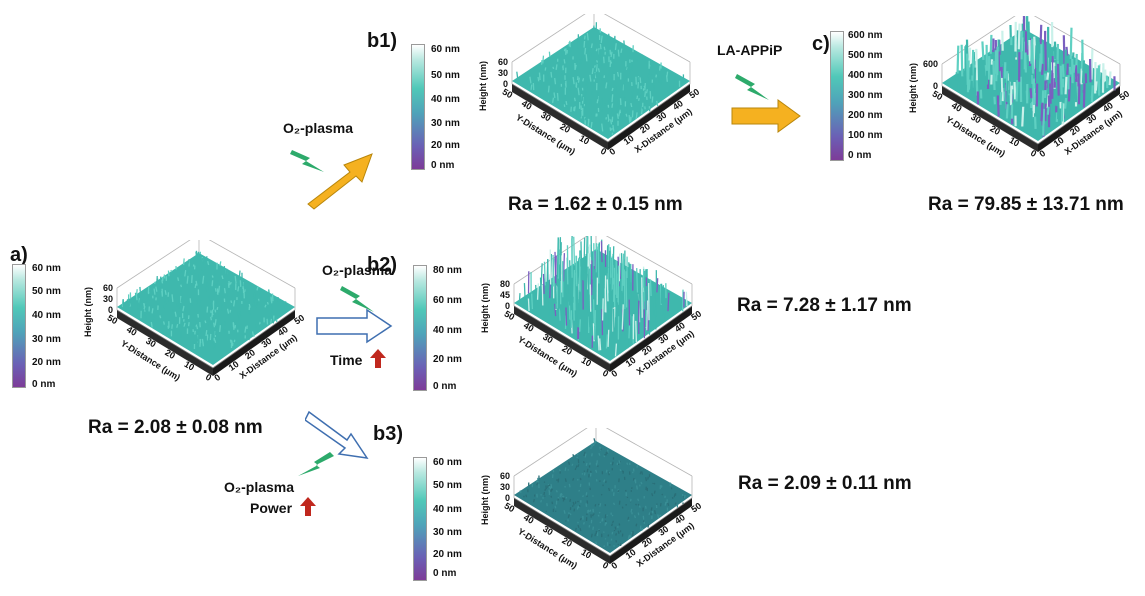  Describe the element at coordinates (821, 44) in the screenshot. I see `panel-label-c: c)` at that location.